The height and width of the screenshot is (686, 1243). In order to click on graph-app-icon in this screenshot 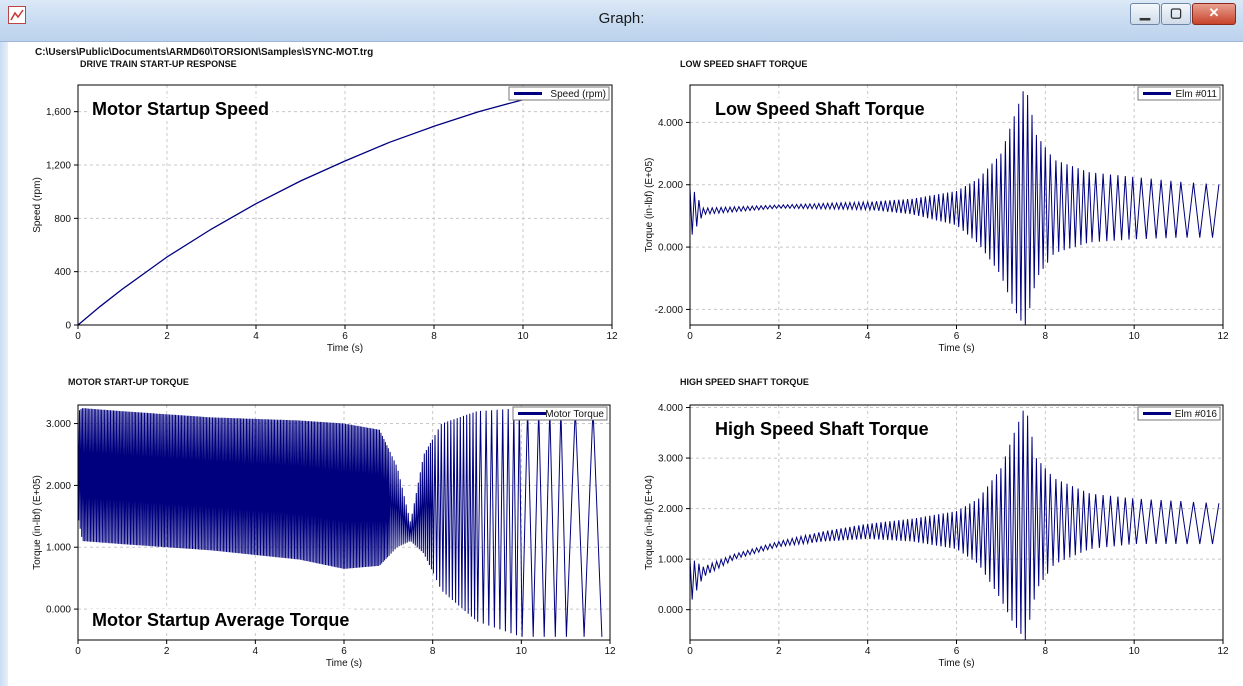, I will do `click(17, 15)`.